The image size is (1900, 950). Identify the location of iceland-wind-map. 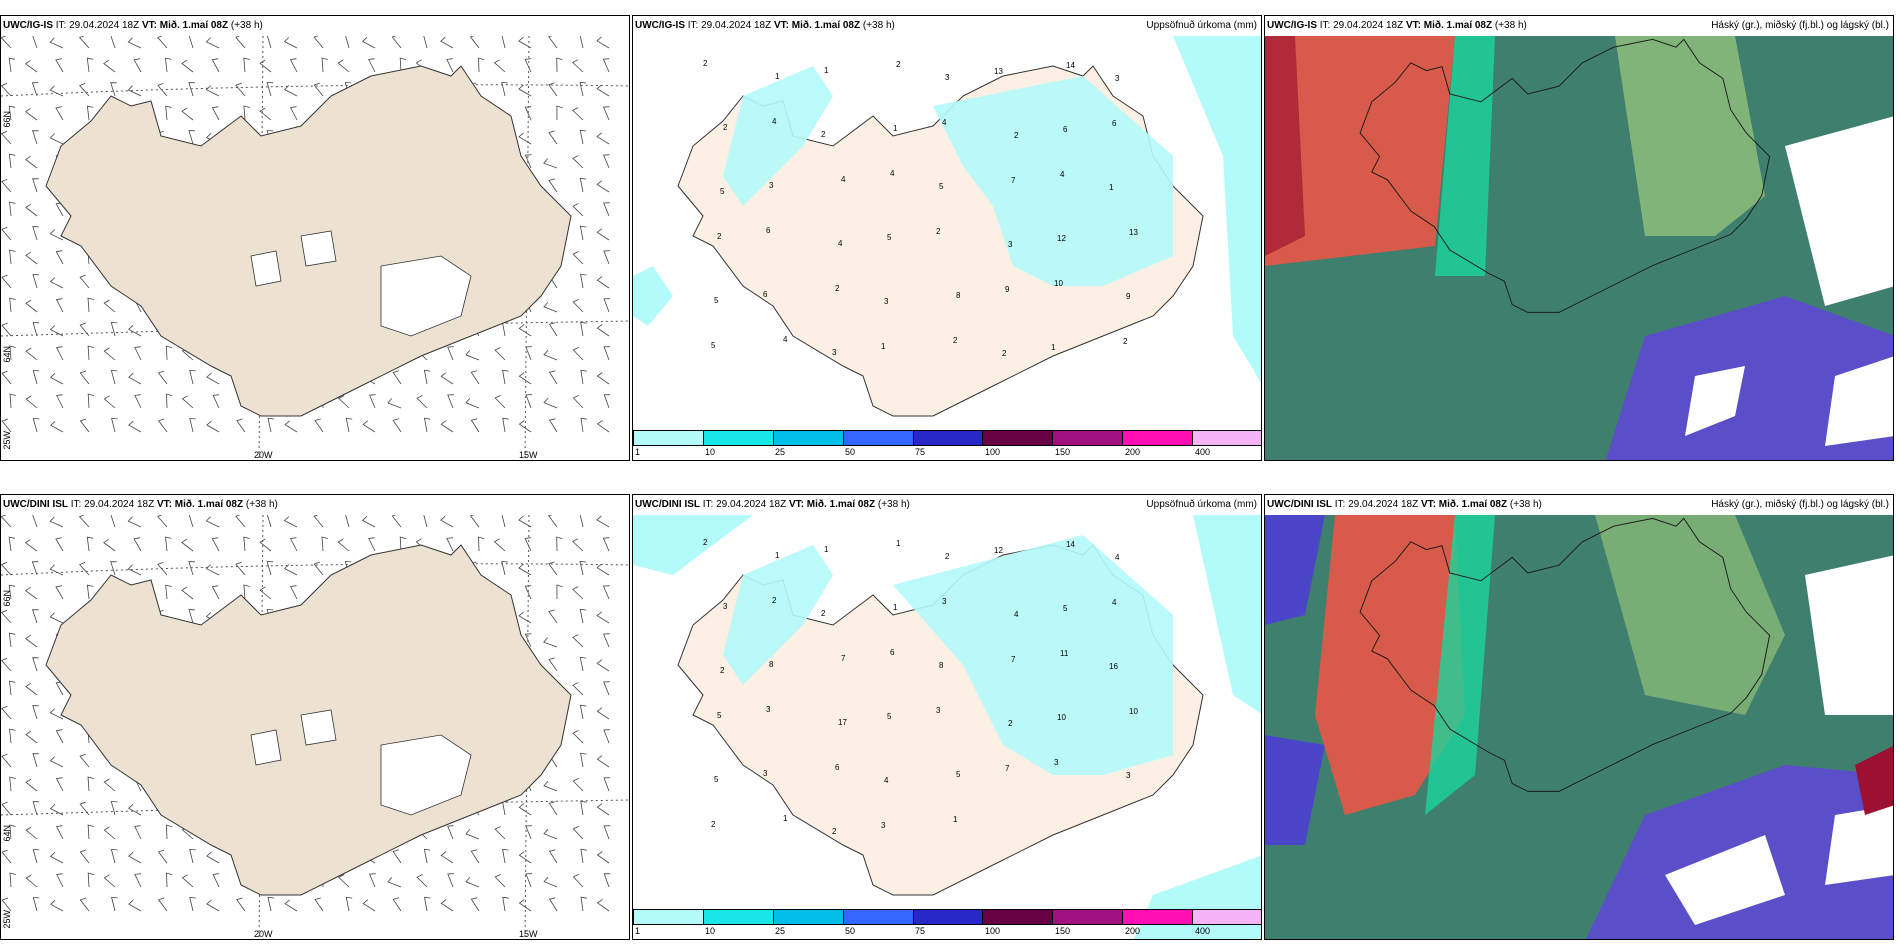
(315, 248).